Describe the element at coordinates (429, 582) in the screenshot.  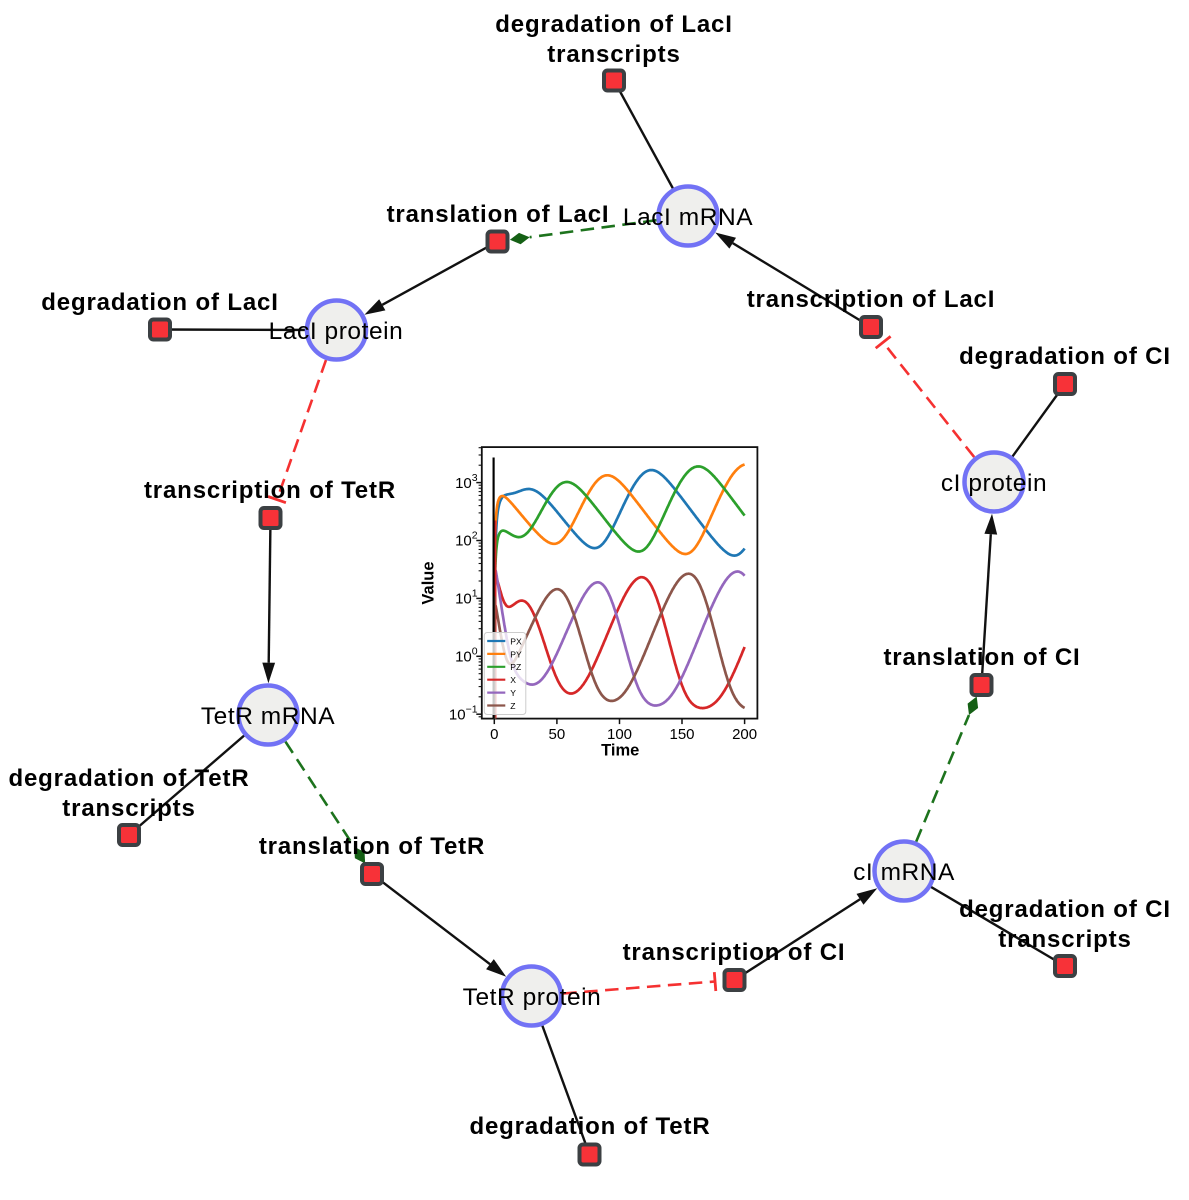
I see `svg-text: Value` at that location.